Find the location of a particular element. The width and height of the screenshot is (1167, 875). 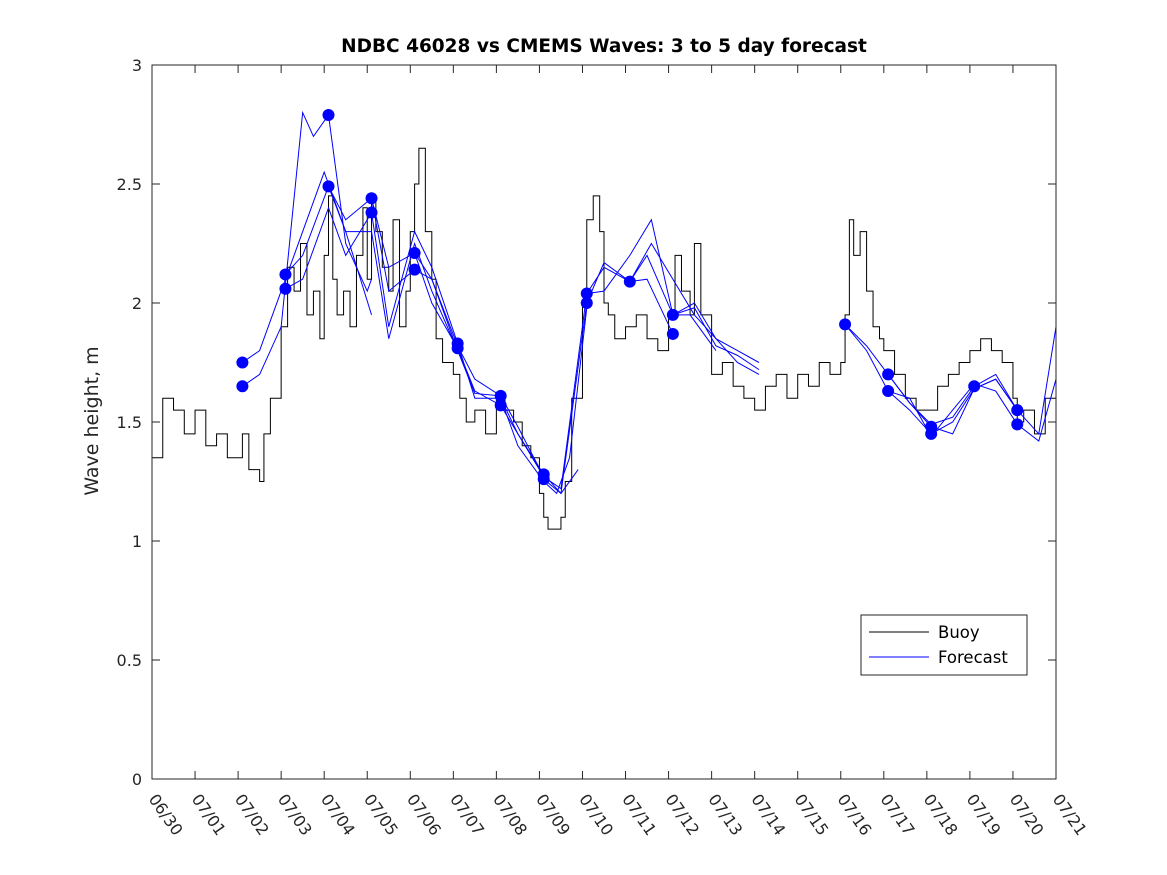

legend: Buoy Forecast is located at coordinates (944, 645).